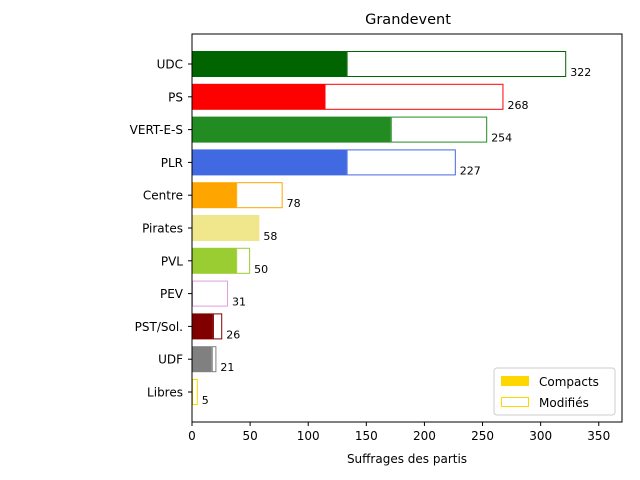 This screenshot has width=640, height=480. What do you see at coordinates (261, 269) in the screenshot?
I see `value-label-pvl: 50` at bounding box center [261, 269].